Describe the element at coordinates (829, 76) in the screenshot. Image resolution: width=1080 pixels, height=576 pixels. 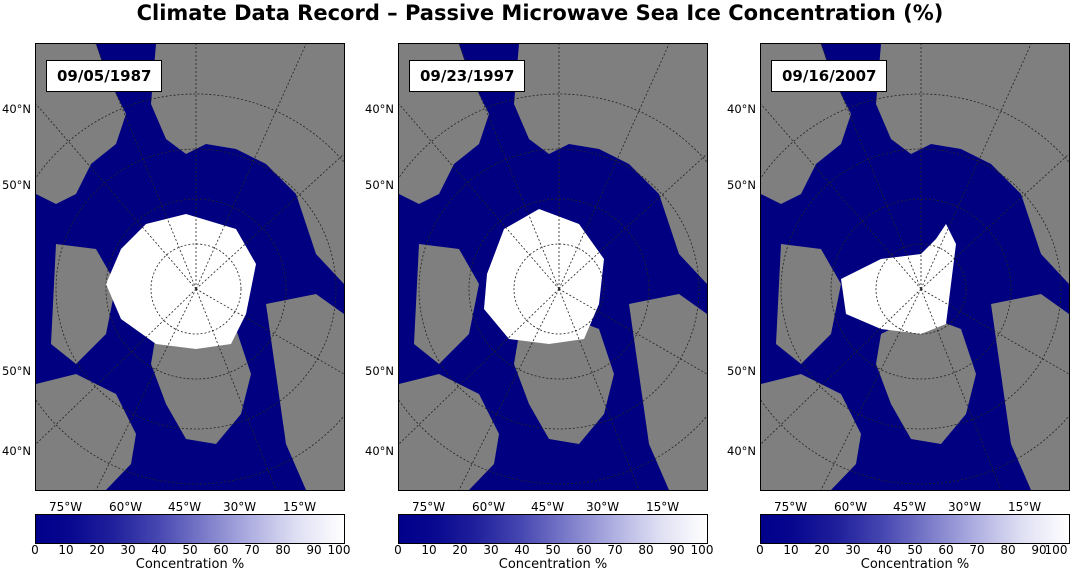
I see `date-label: 09/16/2007` at that location.